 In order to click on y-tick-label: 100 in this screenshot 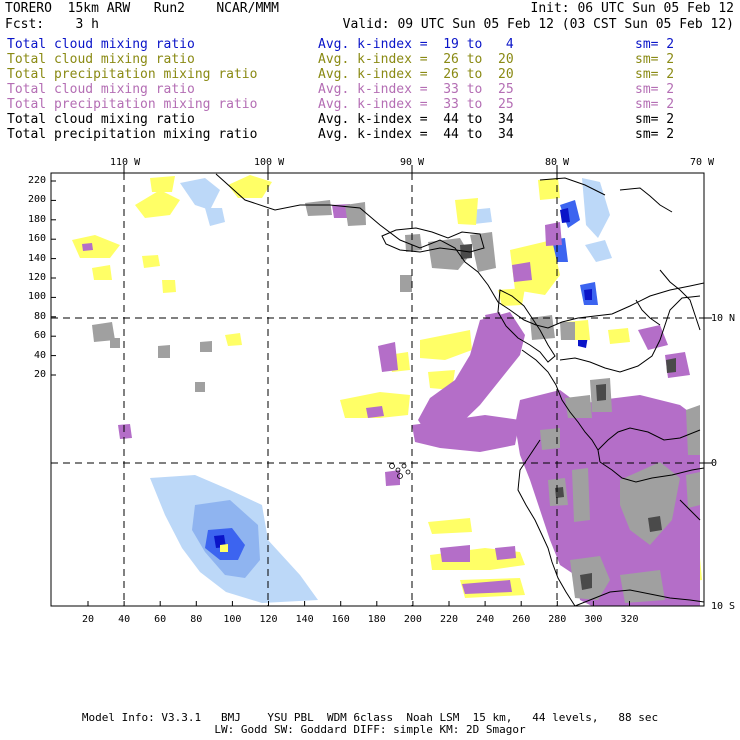, I will do `click(36, 297)`.